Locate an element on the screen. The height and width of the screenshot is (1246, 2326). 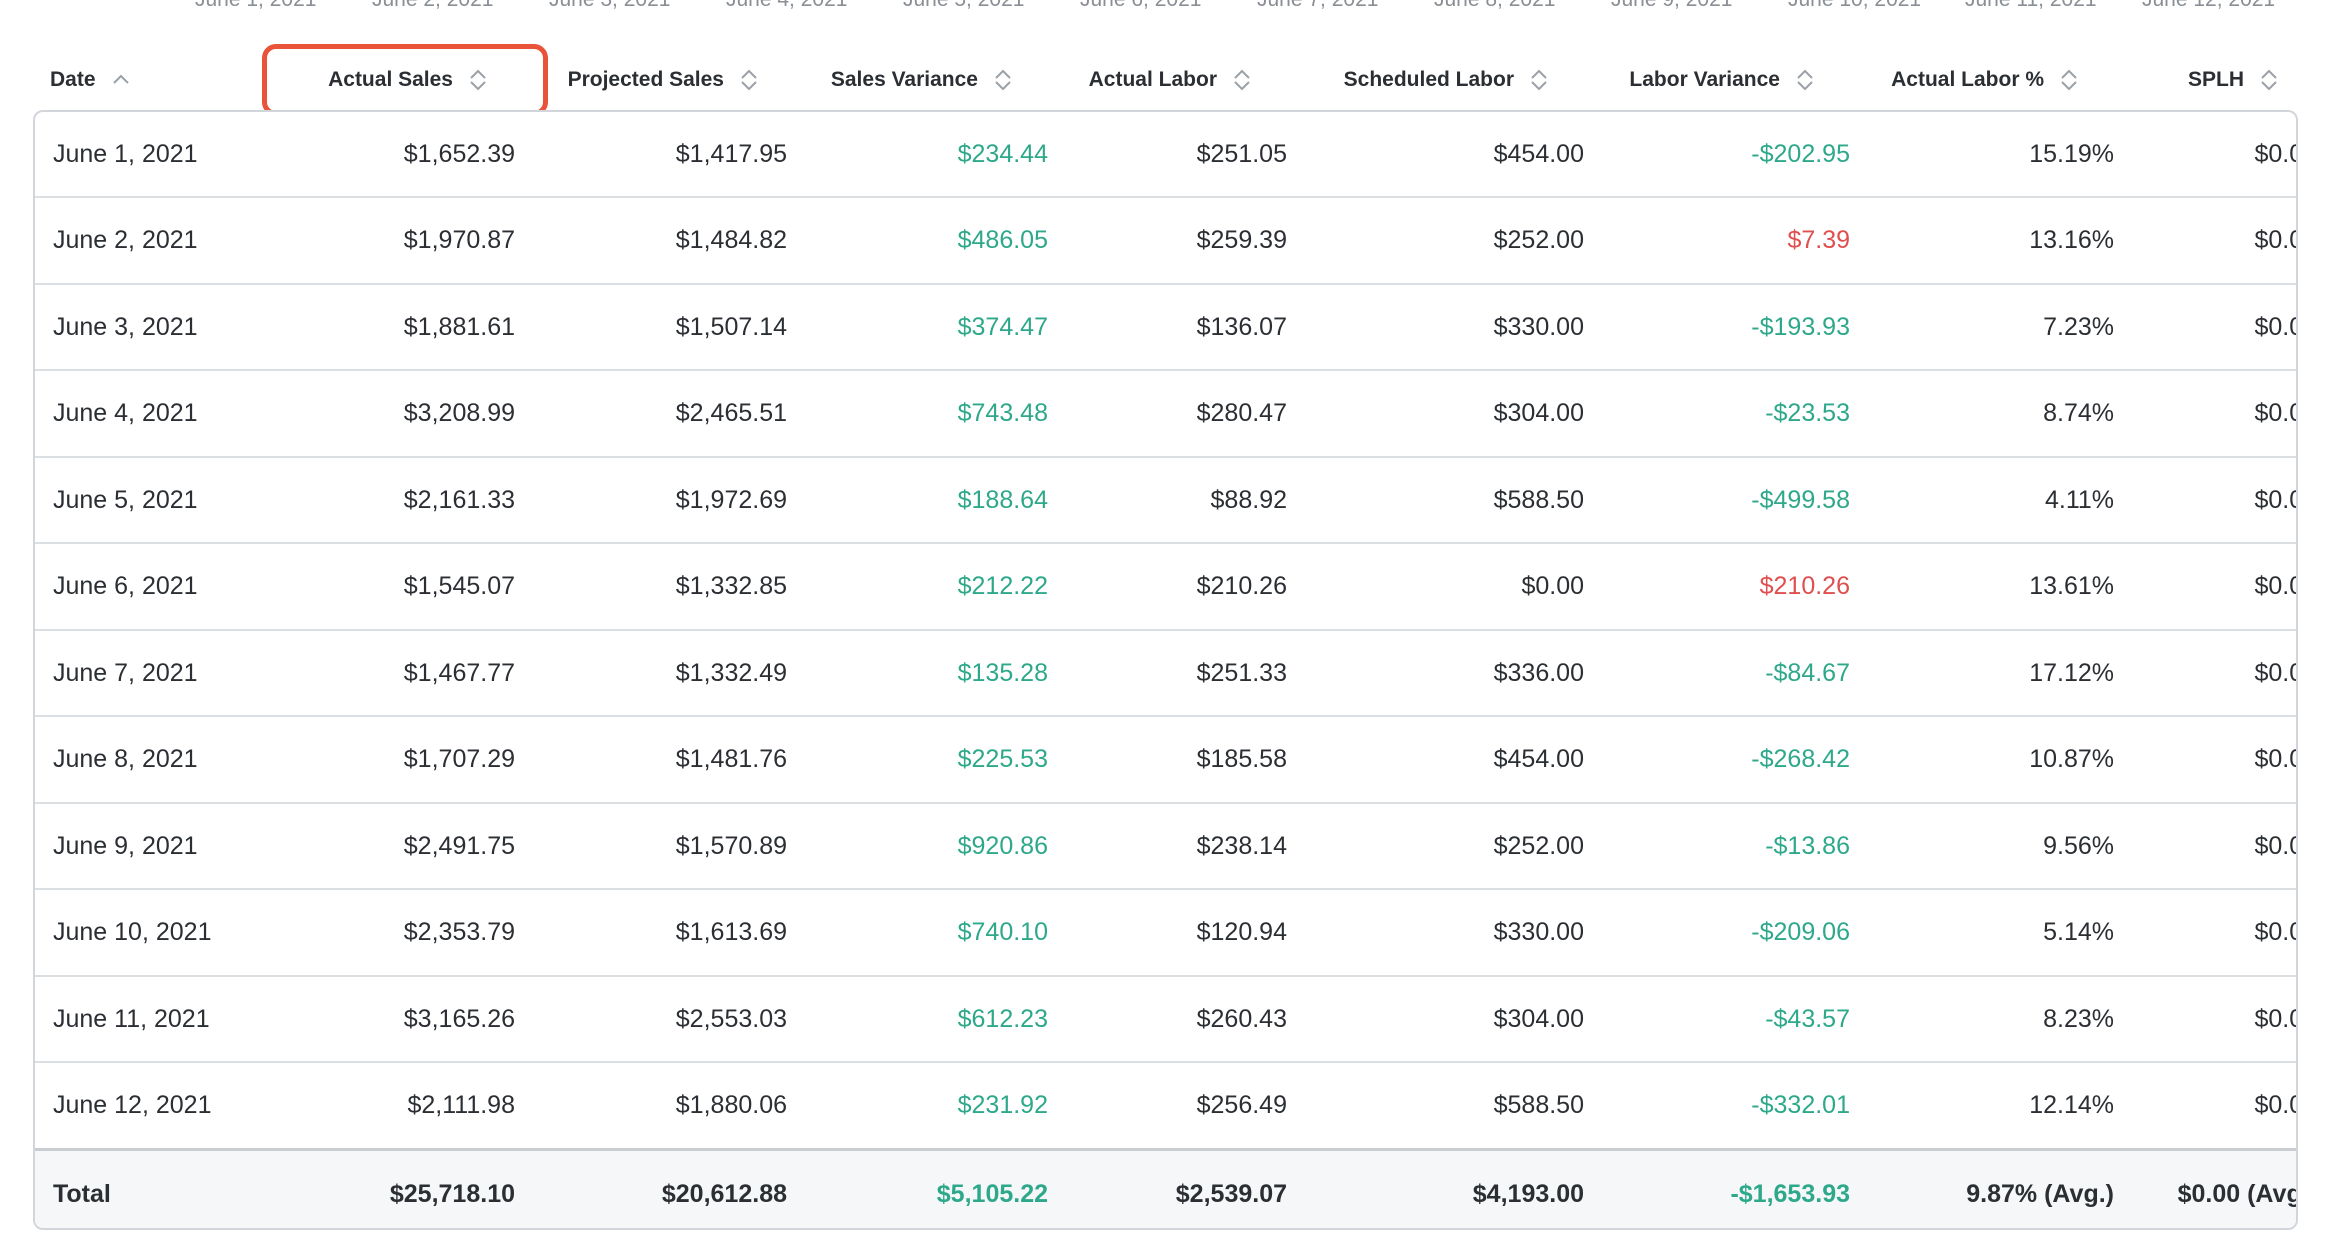
cell-sales-variance: $5,105.22 is located at coordinates (992, 1194).